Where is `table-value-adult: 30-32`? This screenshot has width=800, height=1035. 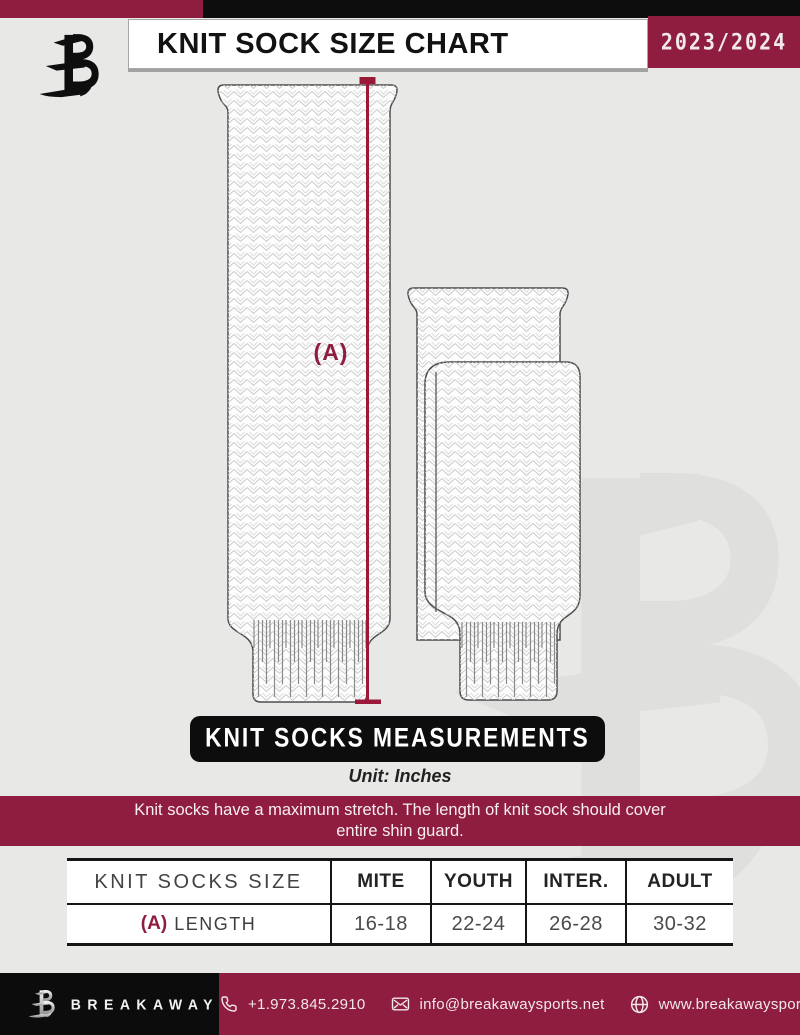 table-value-adult: 30-32 is located at coordinates (679, 924).